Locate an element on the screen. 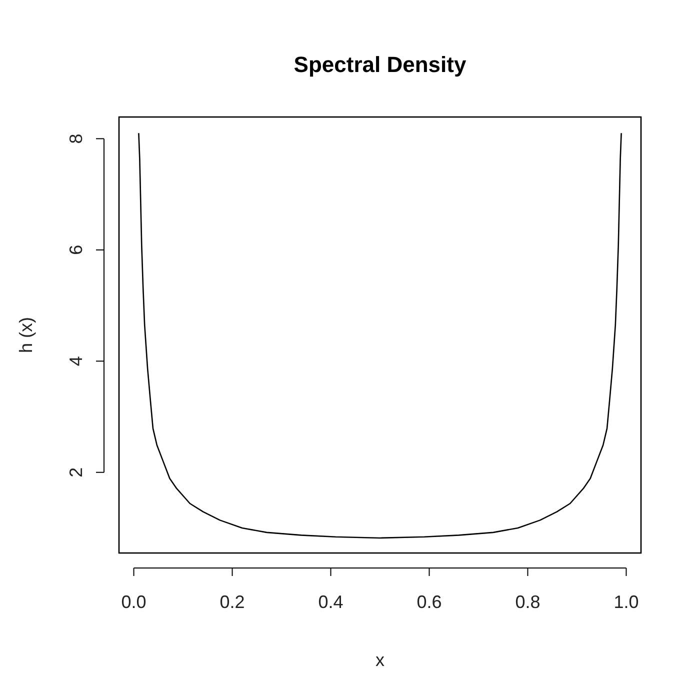 Image resolution: width=688 pixels, height=686 pixels. y-axis-title: h (x) is located at coordinates (26, 335).